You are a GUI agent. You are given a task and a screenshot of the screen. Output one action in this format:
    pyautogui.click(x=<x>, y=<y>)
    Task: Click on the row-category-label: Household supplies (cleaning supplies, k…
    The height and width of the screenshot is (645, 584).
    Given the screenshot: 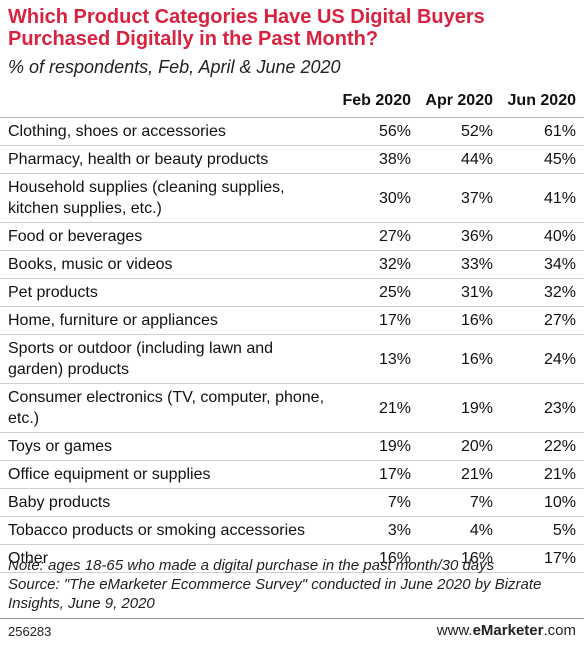 What is the action you would take?
    pyautogui.click(x=168, y=198)
    